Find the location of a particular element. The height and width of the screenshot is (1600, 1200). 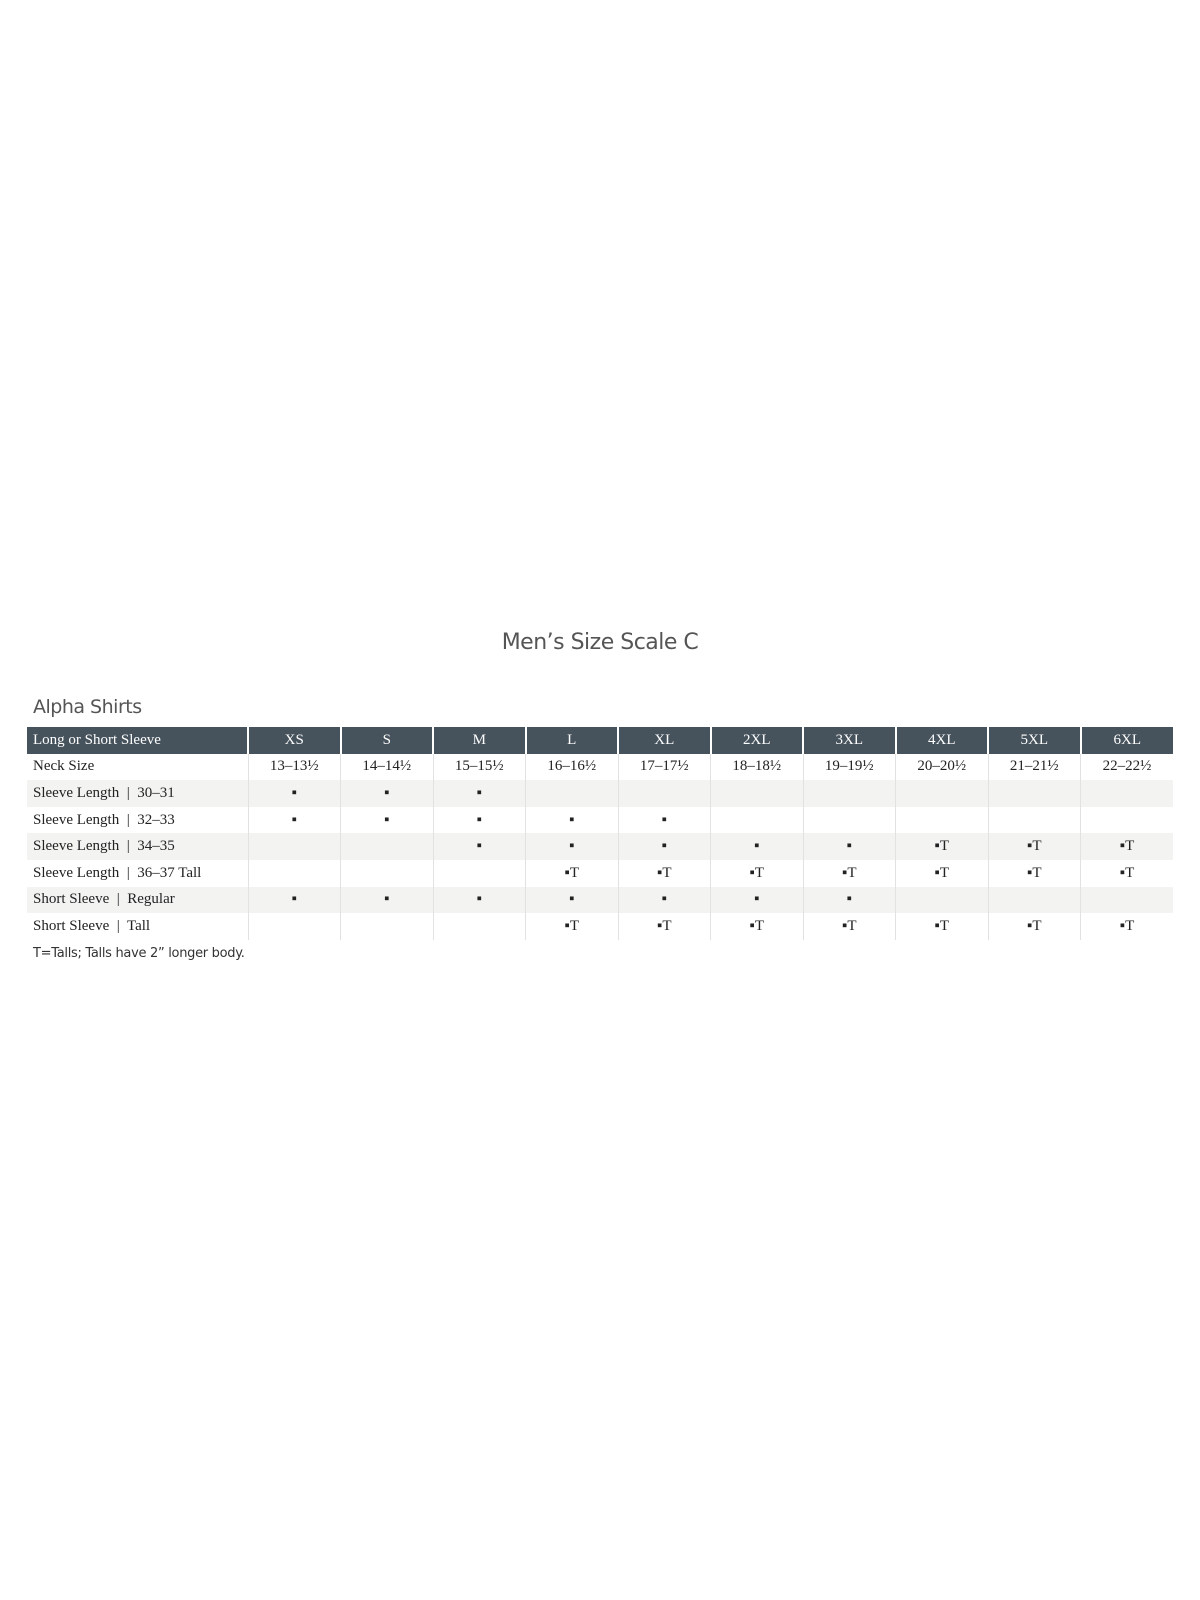

table-subtitle: Alpha Shirts is located at coordinates (87, 707).